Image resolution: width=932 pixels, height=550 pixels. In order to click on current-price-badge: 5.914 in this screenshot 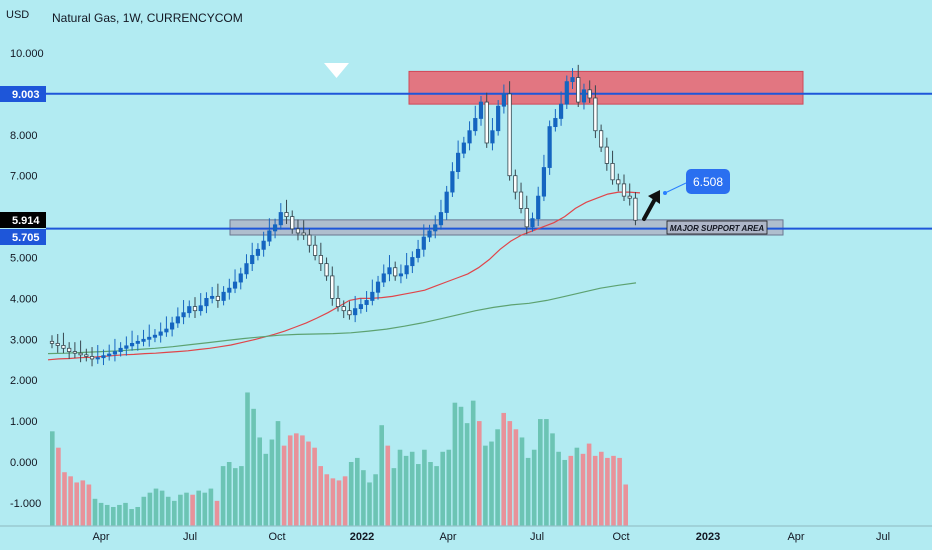, I will do `click(23, 220)`.